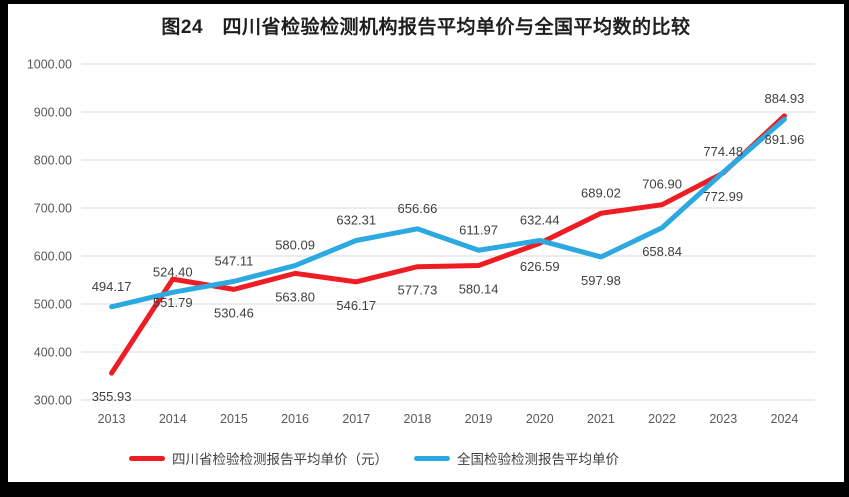 This screenshot has width=849, height=497. I want to click on legend-item-national: 全国检验检测报告平均单价, so click(516, 458).